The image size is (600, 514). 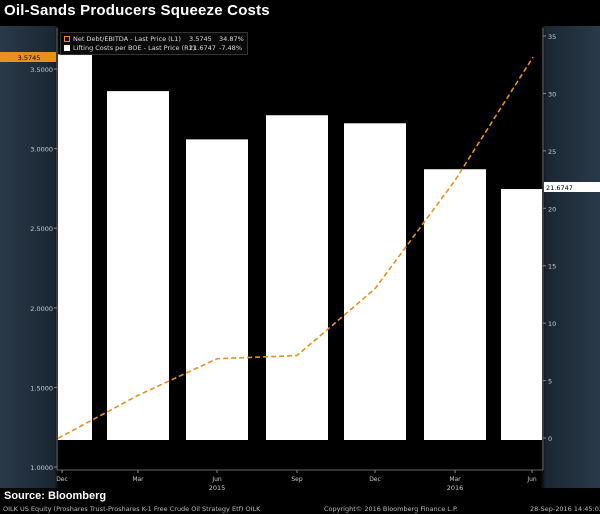 I want to click on x-tick-label-6: Jun, so click(x=531, y=479).